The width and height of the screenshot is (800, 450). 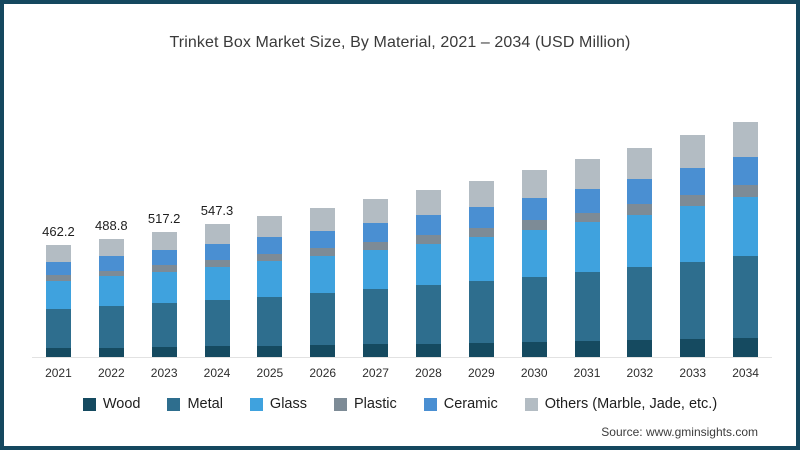 I want to click on bar-column-2024: 547.3, so click(x=217, y=280).